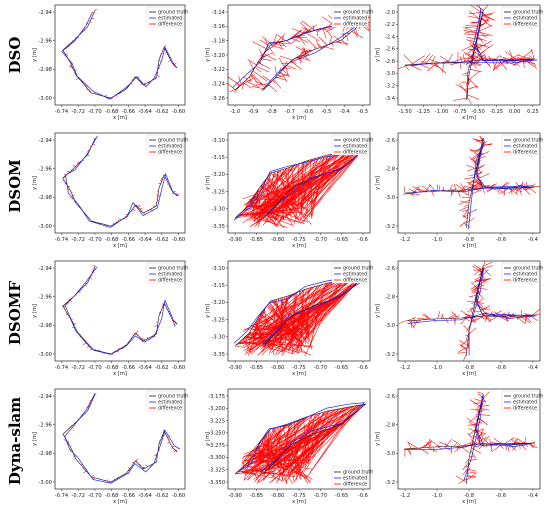 Image resolution: width=550 pixels, height=517 pixels. I want to click on y-tick-label: -2.4, so click(390, 37).